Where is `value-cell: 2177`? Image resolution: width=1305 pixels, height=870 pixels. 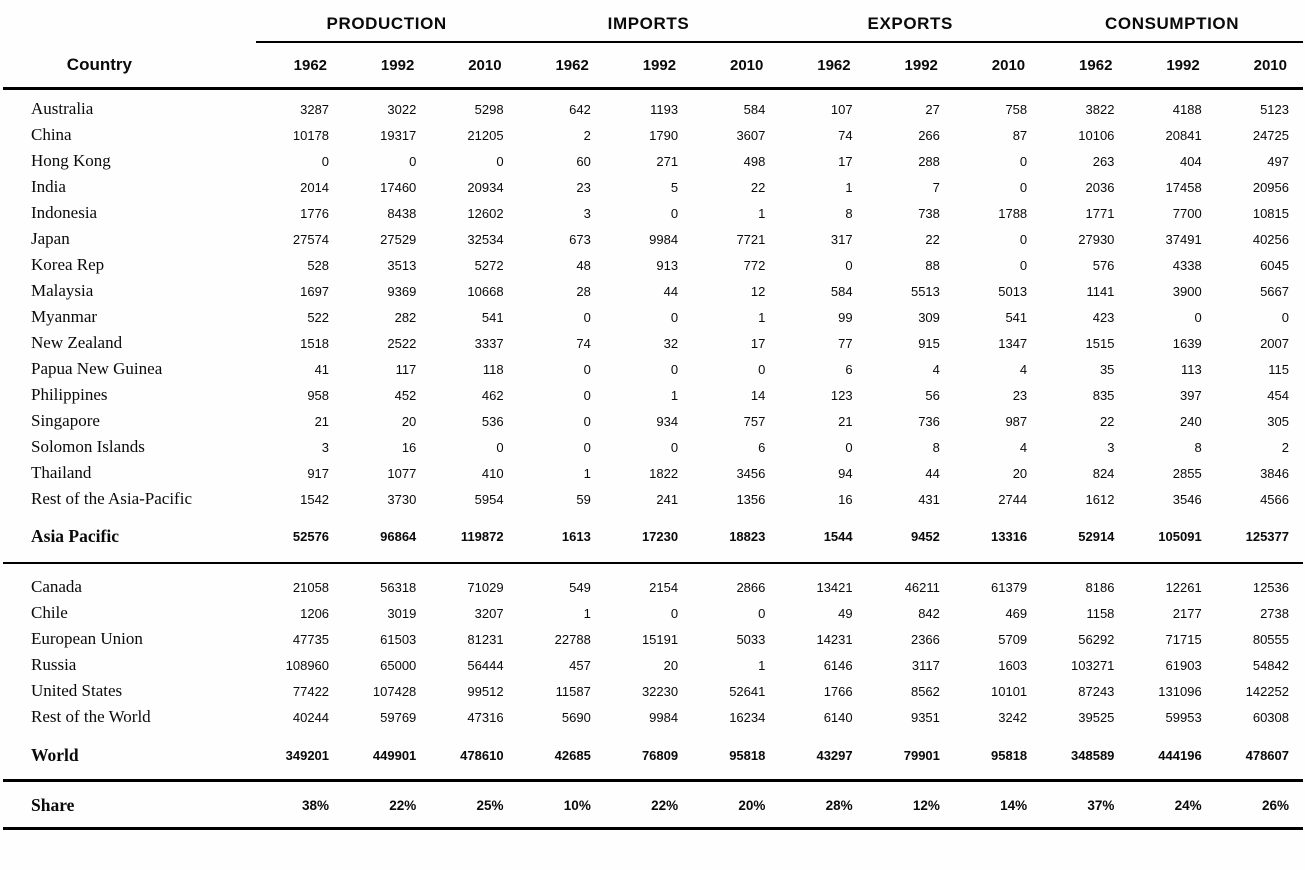
value-cell: 2177 is located at coordinates (1187, 613).